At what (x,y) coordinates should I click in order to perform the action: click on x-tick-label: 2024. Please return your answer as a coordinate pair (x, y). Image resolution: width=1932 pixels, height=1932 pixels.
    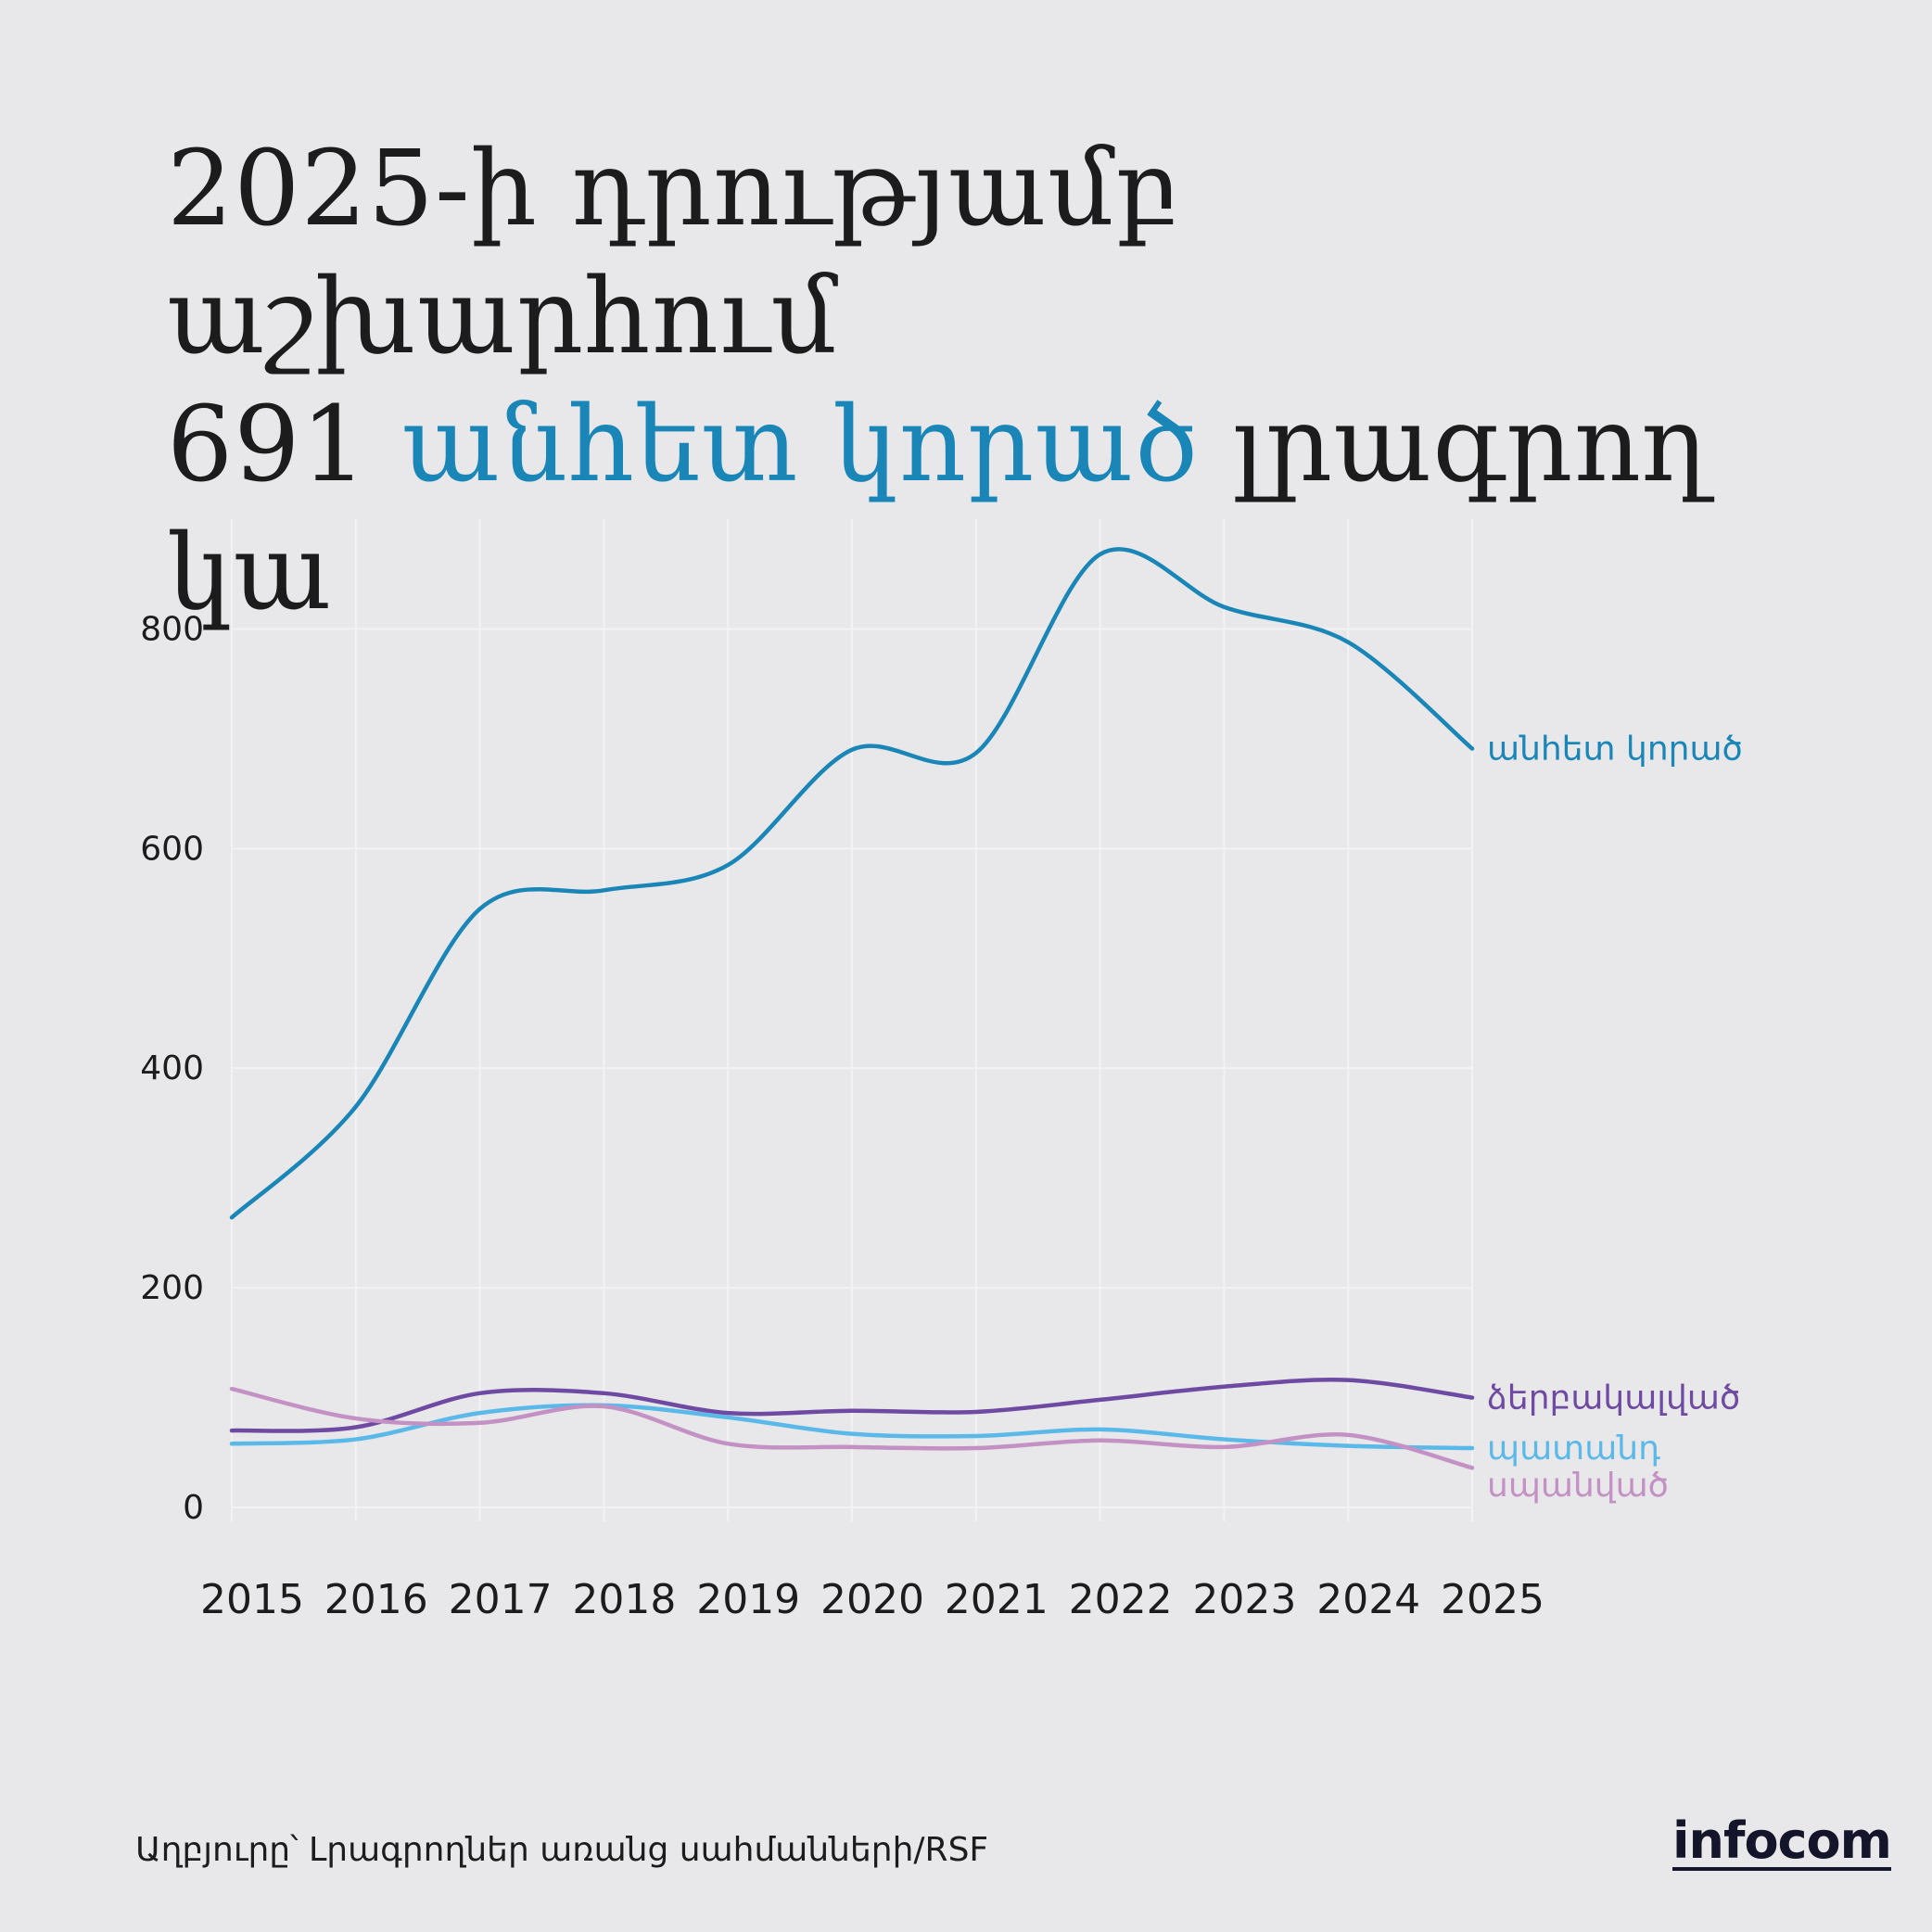
    Looking at the image, I should click on (1368, 1599).